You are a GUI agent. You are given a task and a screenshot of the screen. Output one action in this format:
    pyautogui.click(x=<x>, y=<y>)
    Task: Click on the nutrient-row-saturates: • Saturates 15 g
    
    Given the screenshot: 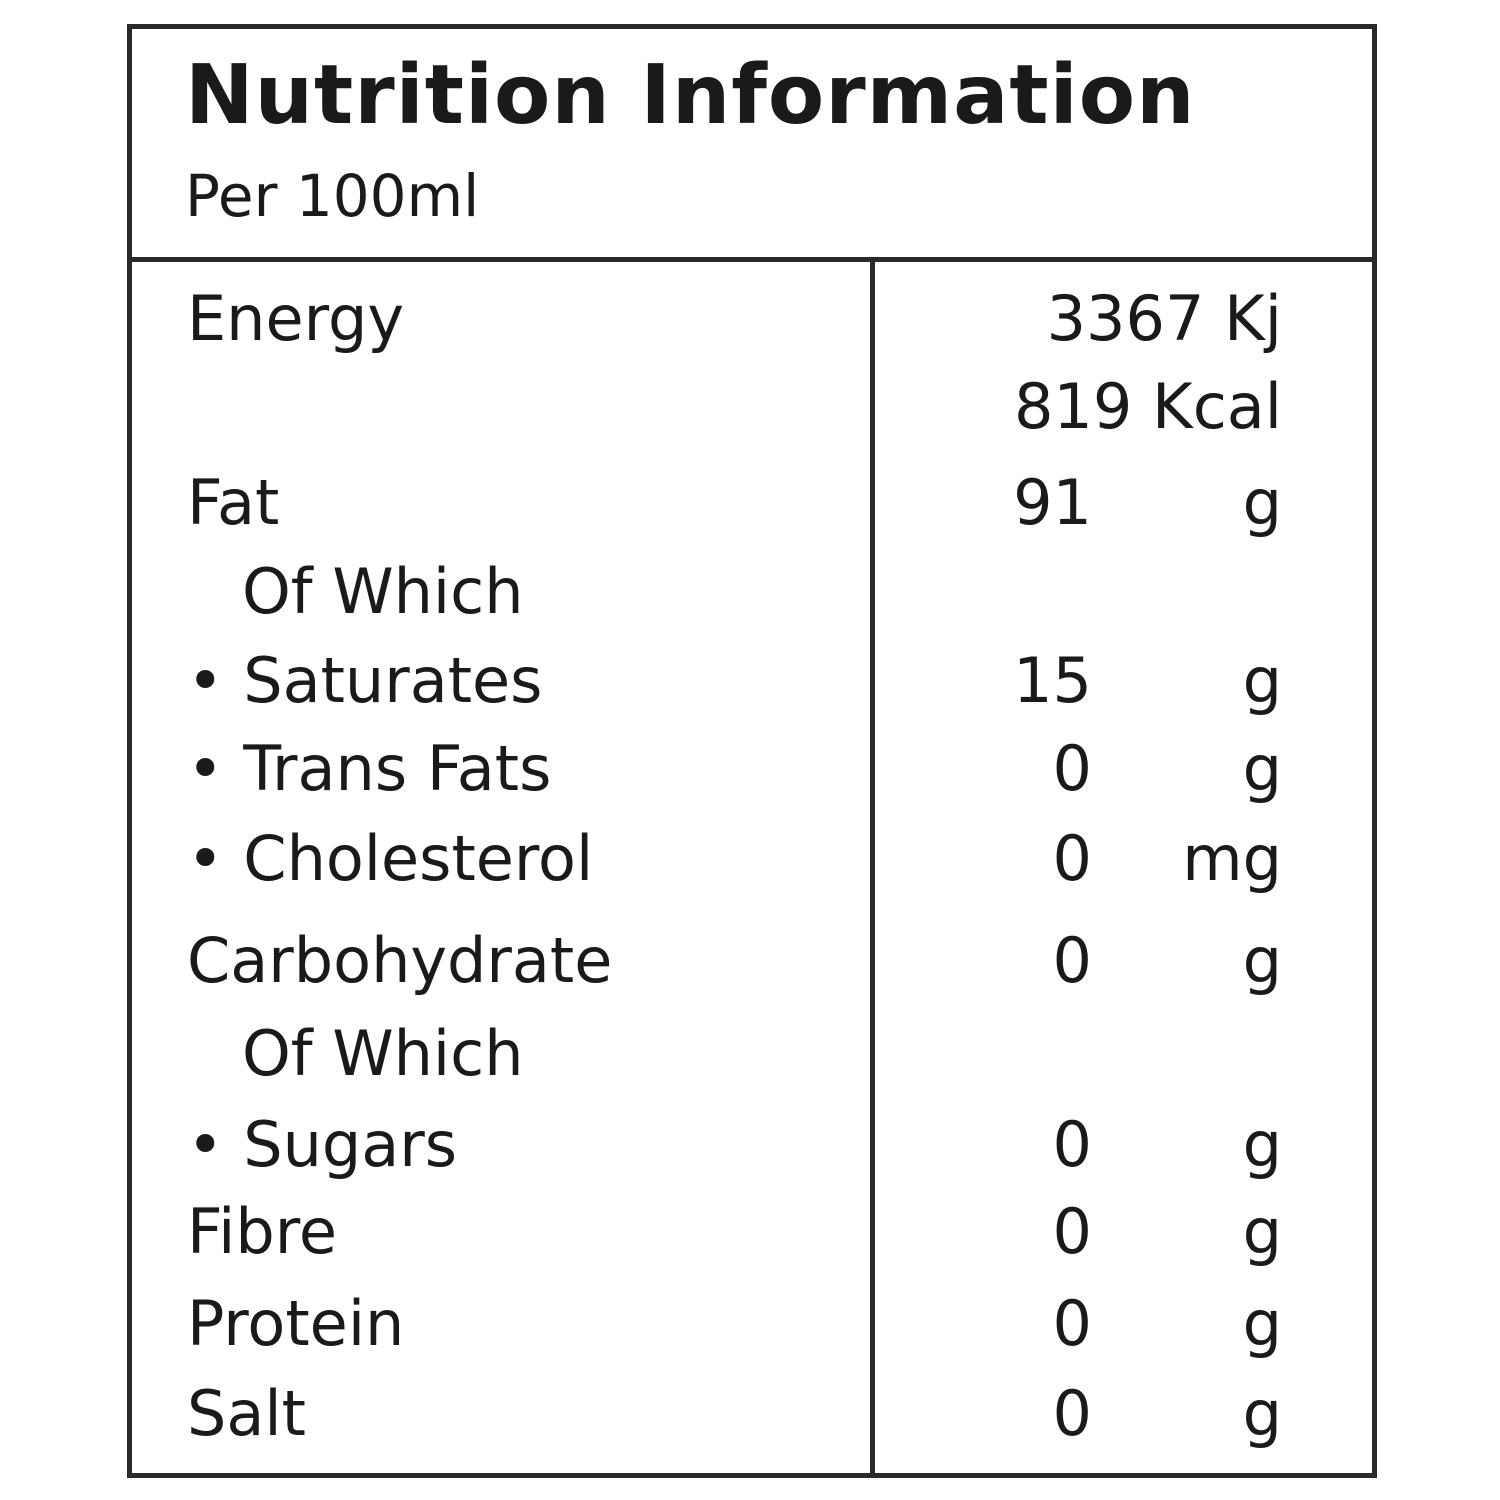 What is the action you would take?
    pyautogui.click(x=752, y=681)
    